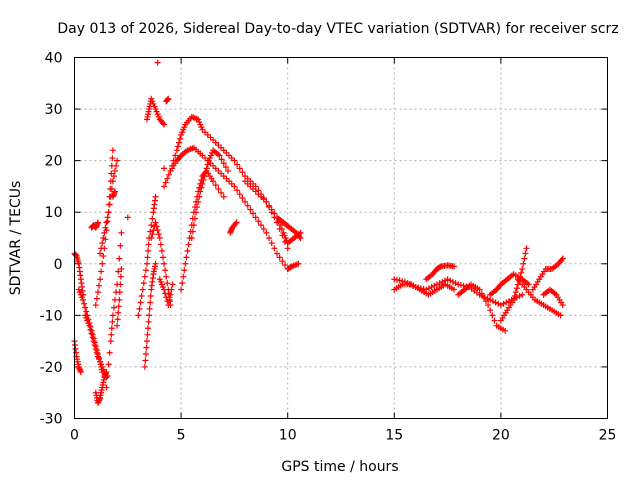 This screenshot has height=480, width=640. Describe the element at coordinates (280, 225) in the screenshot. I see `data-point-arc26` at that location.